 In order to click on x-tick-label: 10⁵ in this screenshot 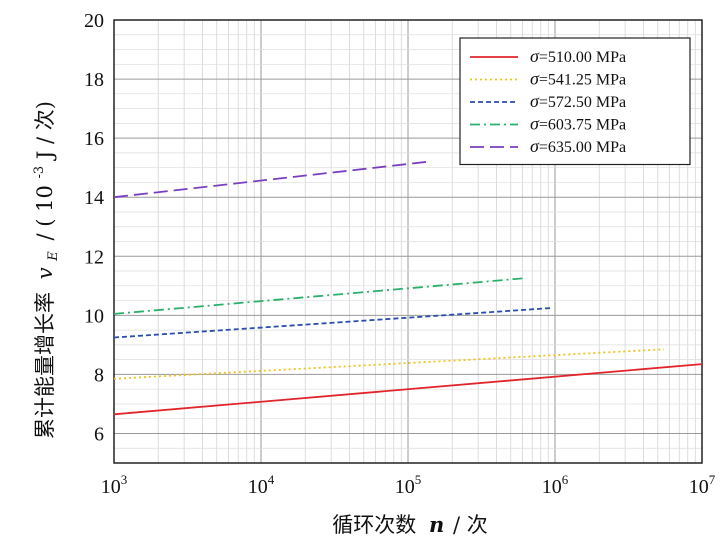, I will do `click(408, 485)`.